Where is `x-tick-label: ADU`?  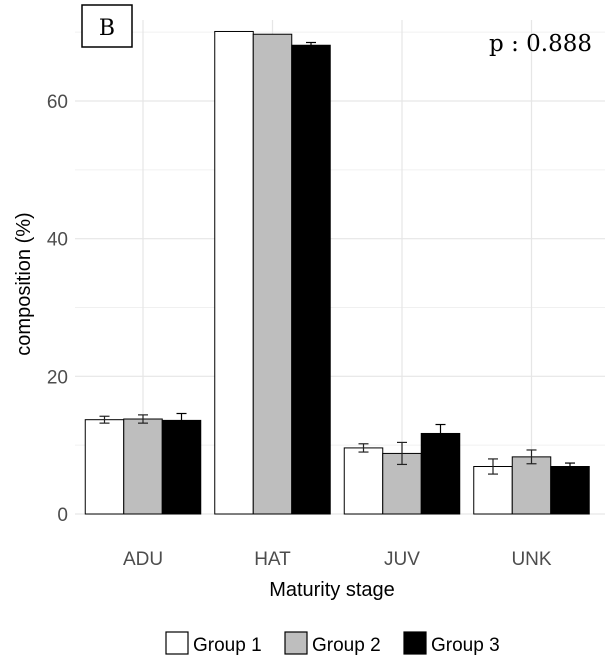 x-tick-label: ADU is located at coordinates (143, 559).